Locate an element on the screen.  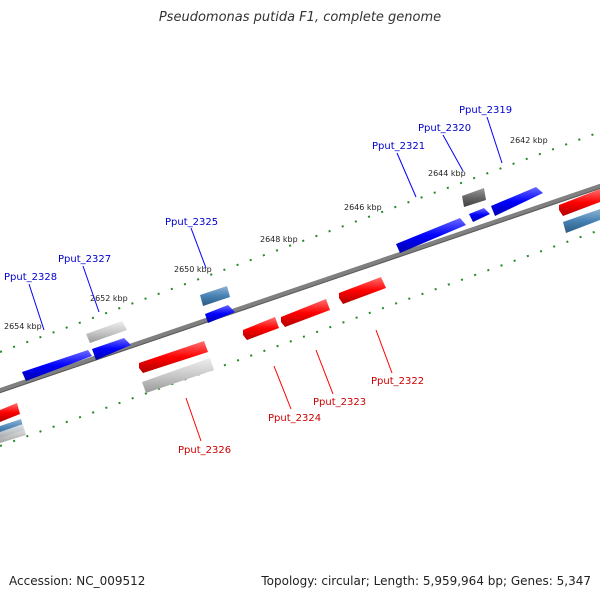
gene-pput-2320-arrow is located at coordinates (479, 215).